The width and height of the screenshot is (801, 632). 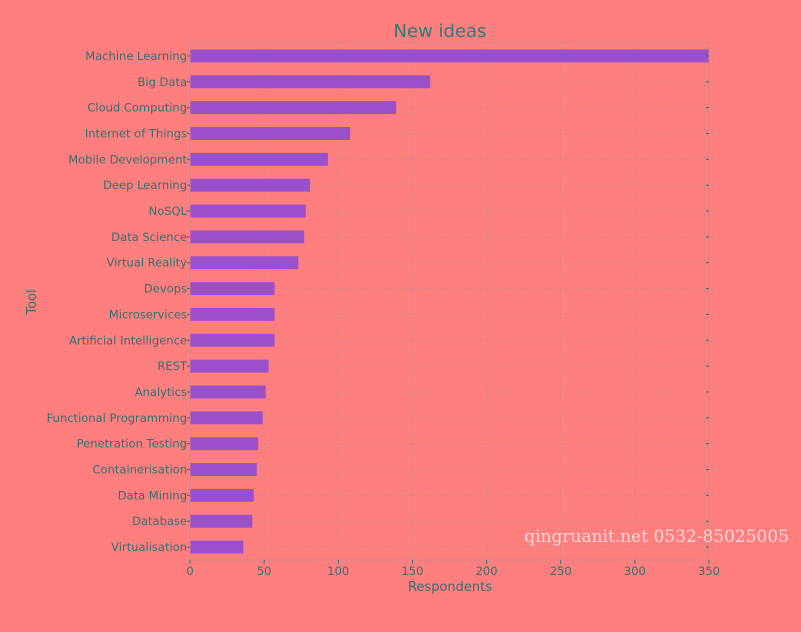 What do you see at coordinates (137, 108) in the screenshot?
I see `y-tick-label: Cloud Computing` at bounding box center [137, 108].